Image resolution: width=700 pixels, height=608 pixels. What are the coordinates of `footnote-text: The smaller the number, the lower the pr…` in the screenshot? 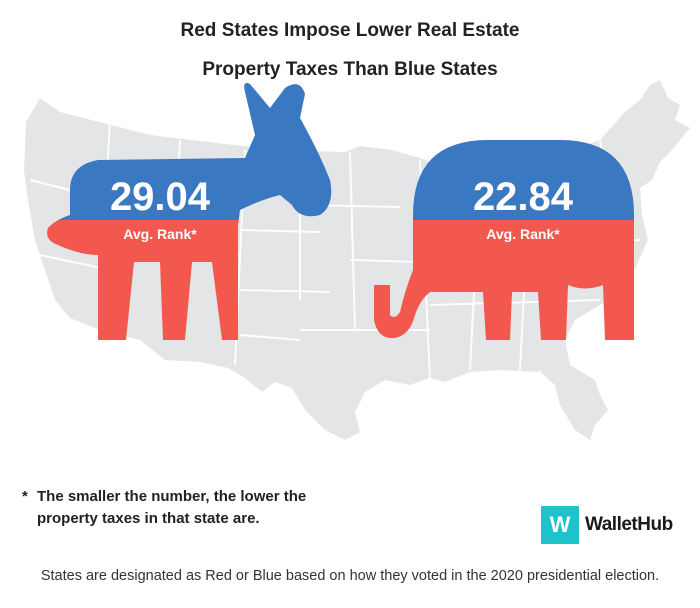 It's located at (172, 507).